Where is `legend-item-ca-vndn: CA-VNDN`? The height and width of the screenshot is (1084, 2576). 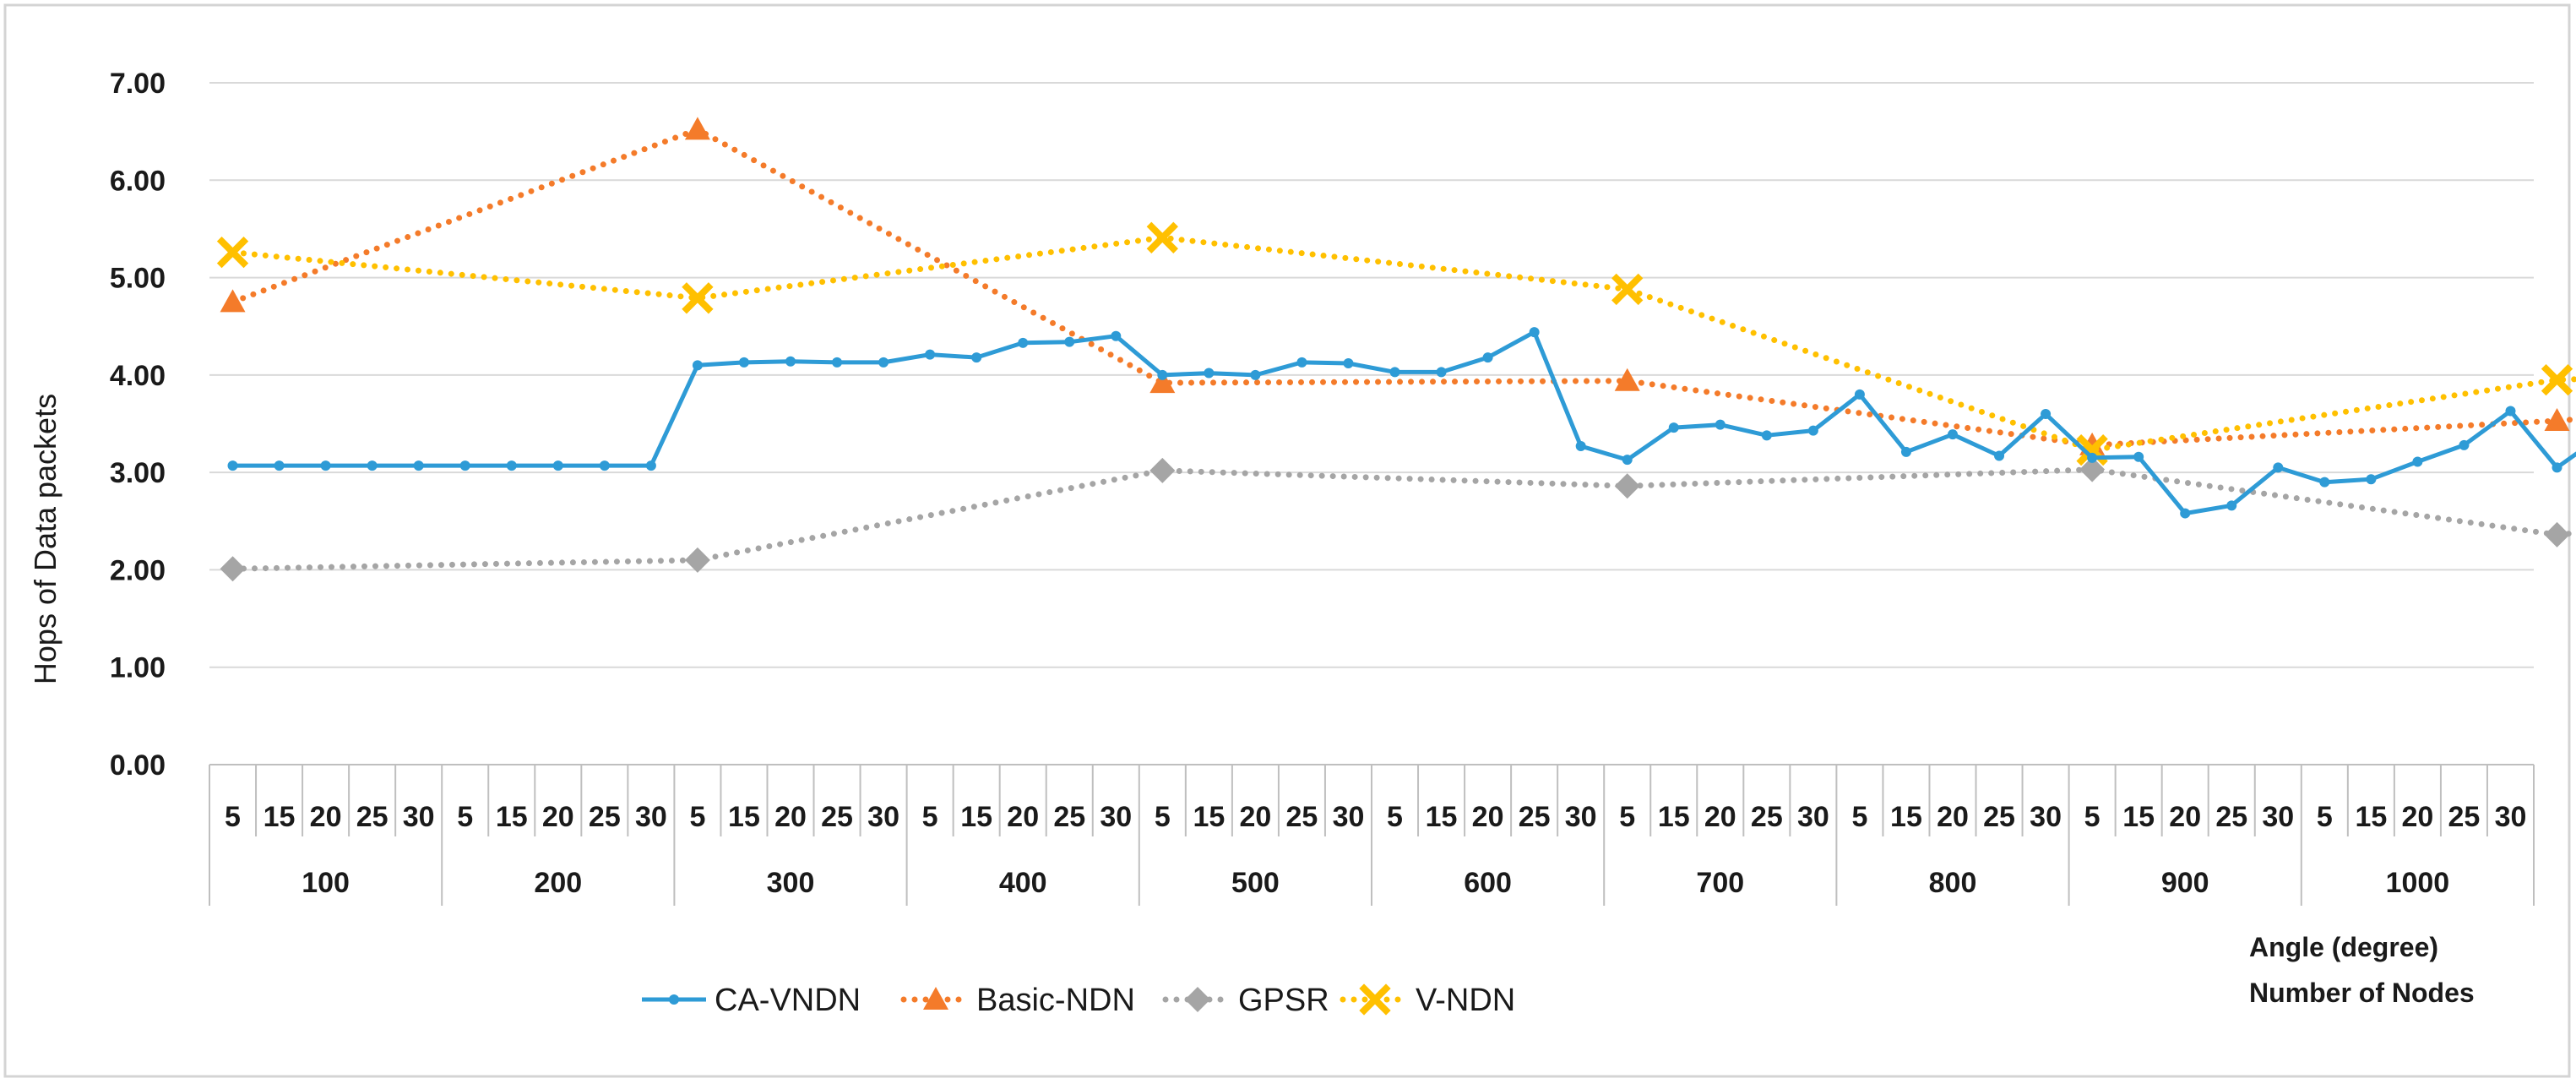 legend-item-ca-vndn: CA-VNDN is located at coordinates (751, 1000).